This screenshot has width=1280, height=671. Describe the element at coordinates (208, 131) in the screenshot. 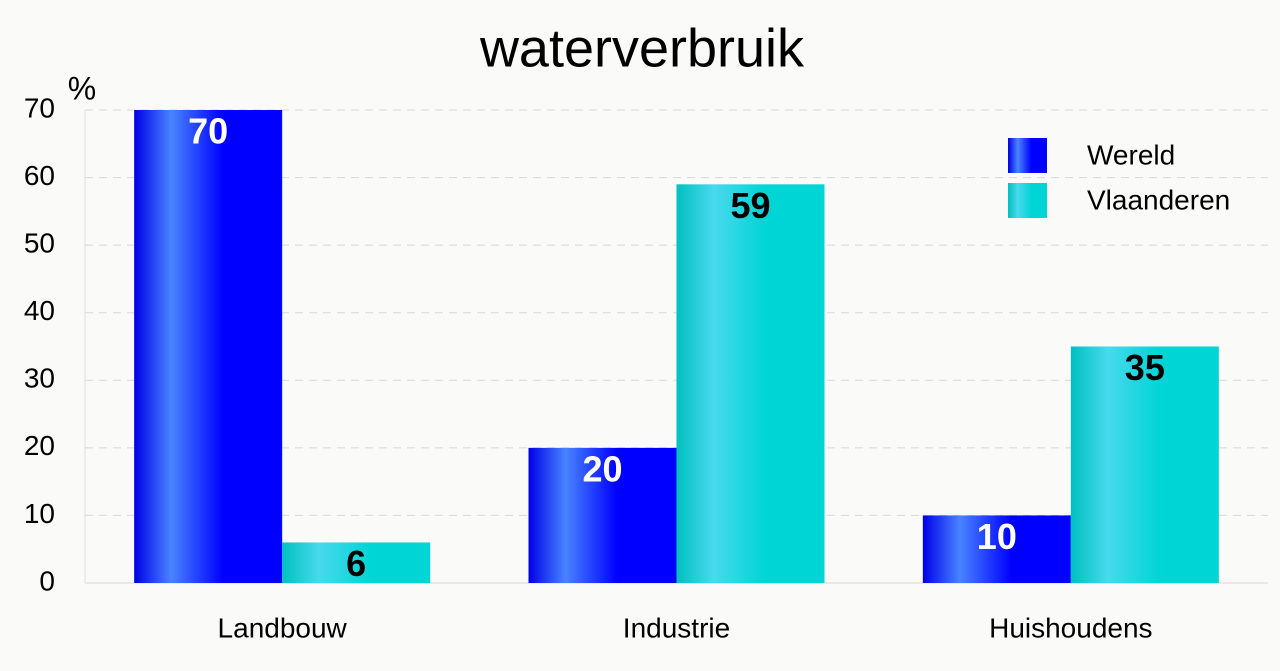

I see `data-label: 70` at that location.